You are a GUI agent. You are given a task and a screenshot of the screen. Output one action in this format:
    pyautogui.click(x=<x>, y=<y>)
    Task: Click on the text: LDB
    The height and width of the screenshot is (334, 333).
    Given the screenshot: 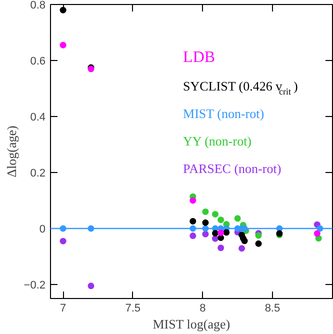 What is the action you would take?
    pyautogui.click(x=199, y=57)
    